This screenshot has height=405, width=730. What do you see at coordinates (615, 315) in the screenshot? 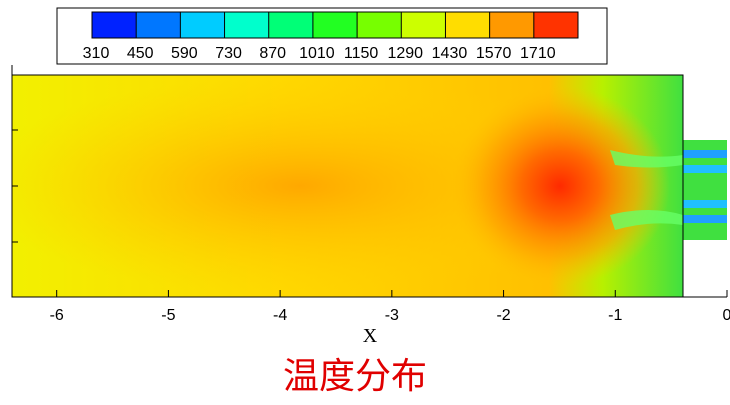
I see `x-tick-label: -1` at bounding box center [615, 315].